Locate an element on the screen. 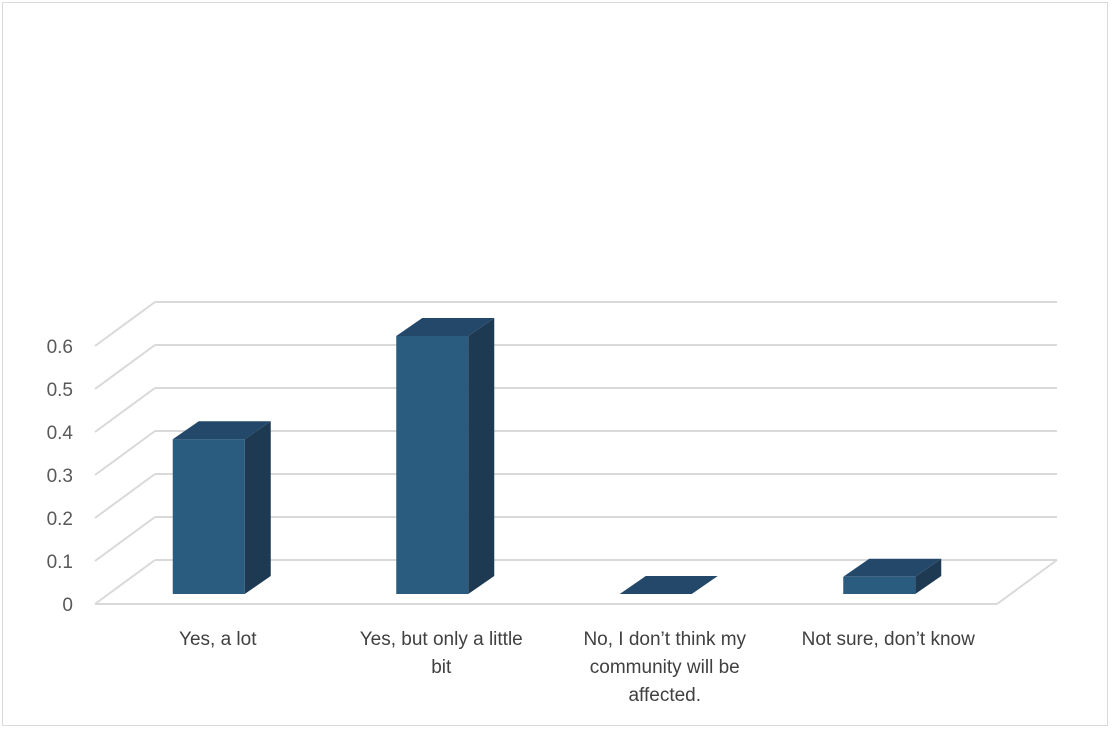  y-axis: 0 0.1 0.2 0.3 0.4 0.5 0.6 is located at coordinates (60, 476).